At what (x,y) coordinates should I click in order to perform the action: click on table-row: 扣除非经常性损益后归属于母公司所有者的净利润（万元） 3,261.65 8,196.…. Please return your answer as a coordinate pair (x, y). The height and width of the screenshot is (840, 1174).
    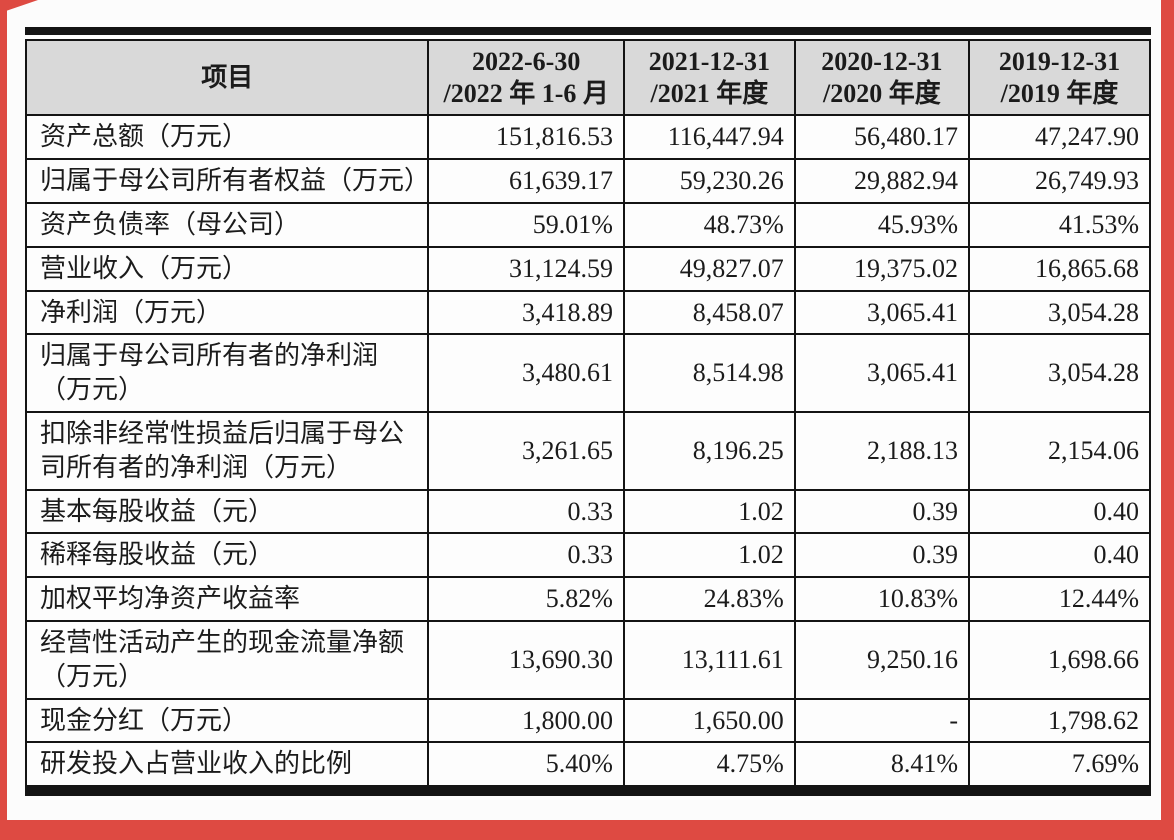
    Looking at the image, I should click on (587, 451).